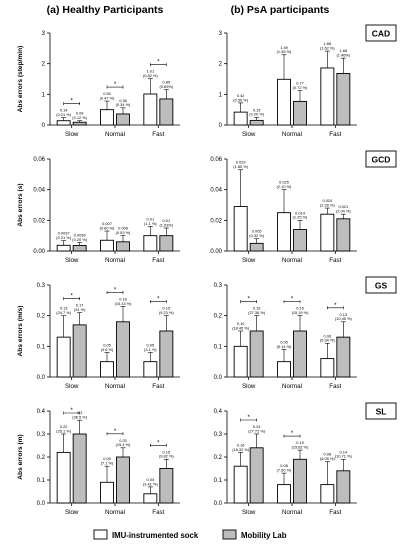 The image size is (402, 555). I want to click on data-label-lab: 0.85 (0.69%), so click(167, 84).